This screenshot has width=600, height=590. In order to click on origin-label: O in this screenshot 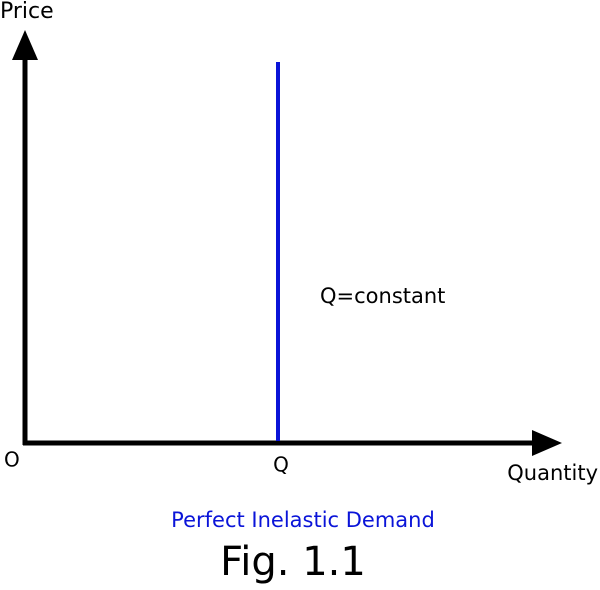, I will do `click(12, 460)`.